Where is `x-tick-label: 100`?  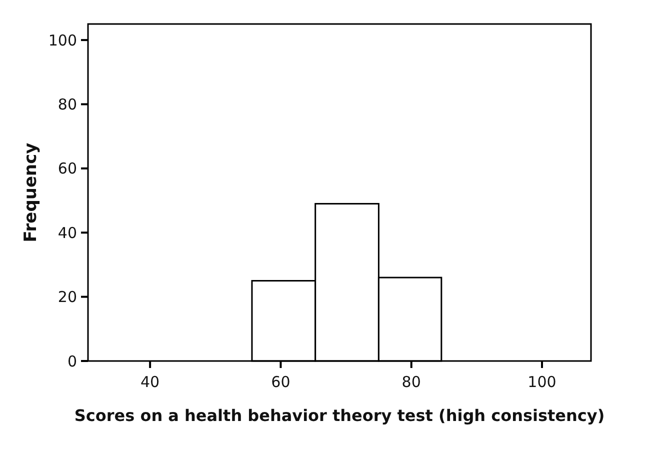
x-tick-label: 100 is located at coordinates (542, 382).